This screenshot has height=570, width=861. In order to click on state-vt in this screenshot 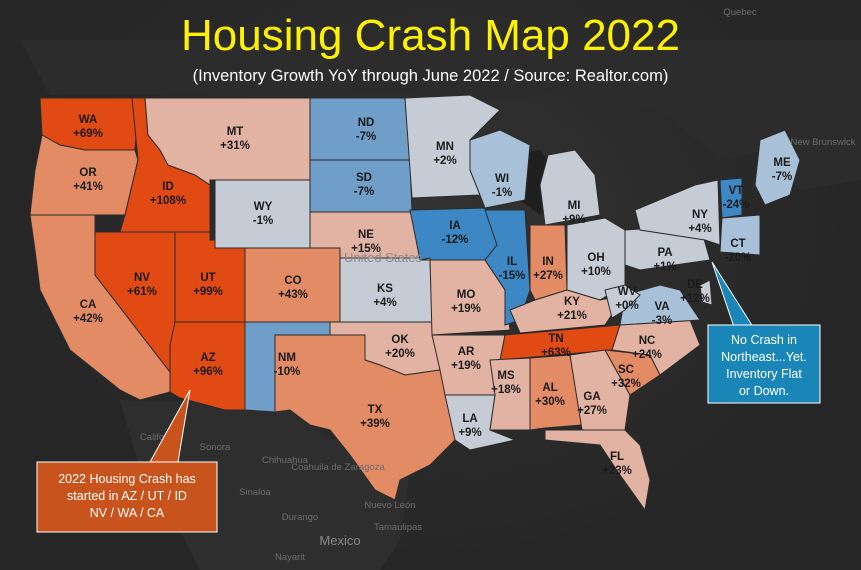, I will do `click(731, 198)`.